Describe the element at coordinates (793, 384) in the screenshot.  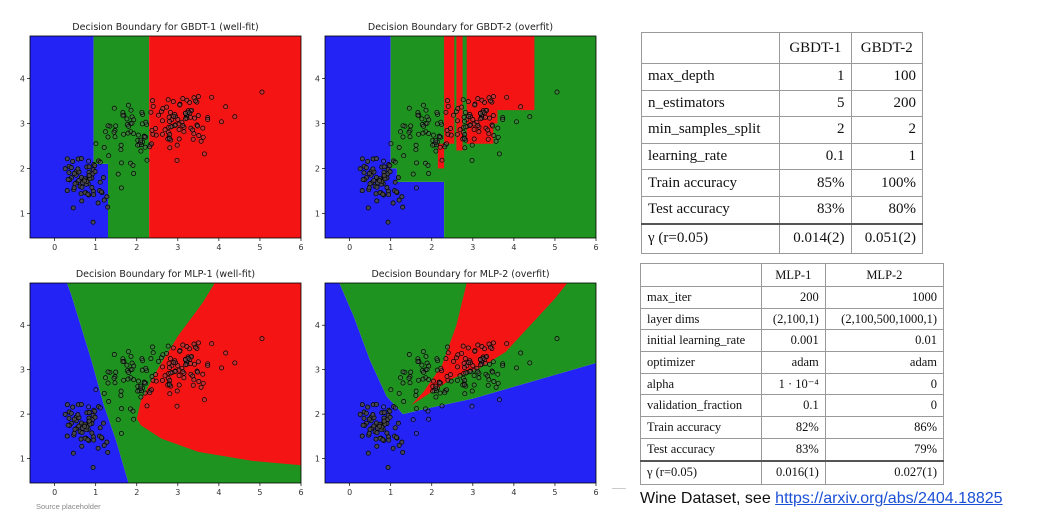
I see `mlp-value-cell: 1 · 10⁻⁴` at that location.